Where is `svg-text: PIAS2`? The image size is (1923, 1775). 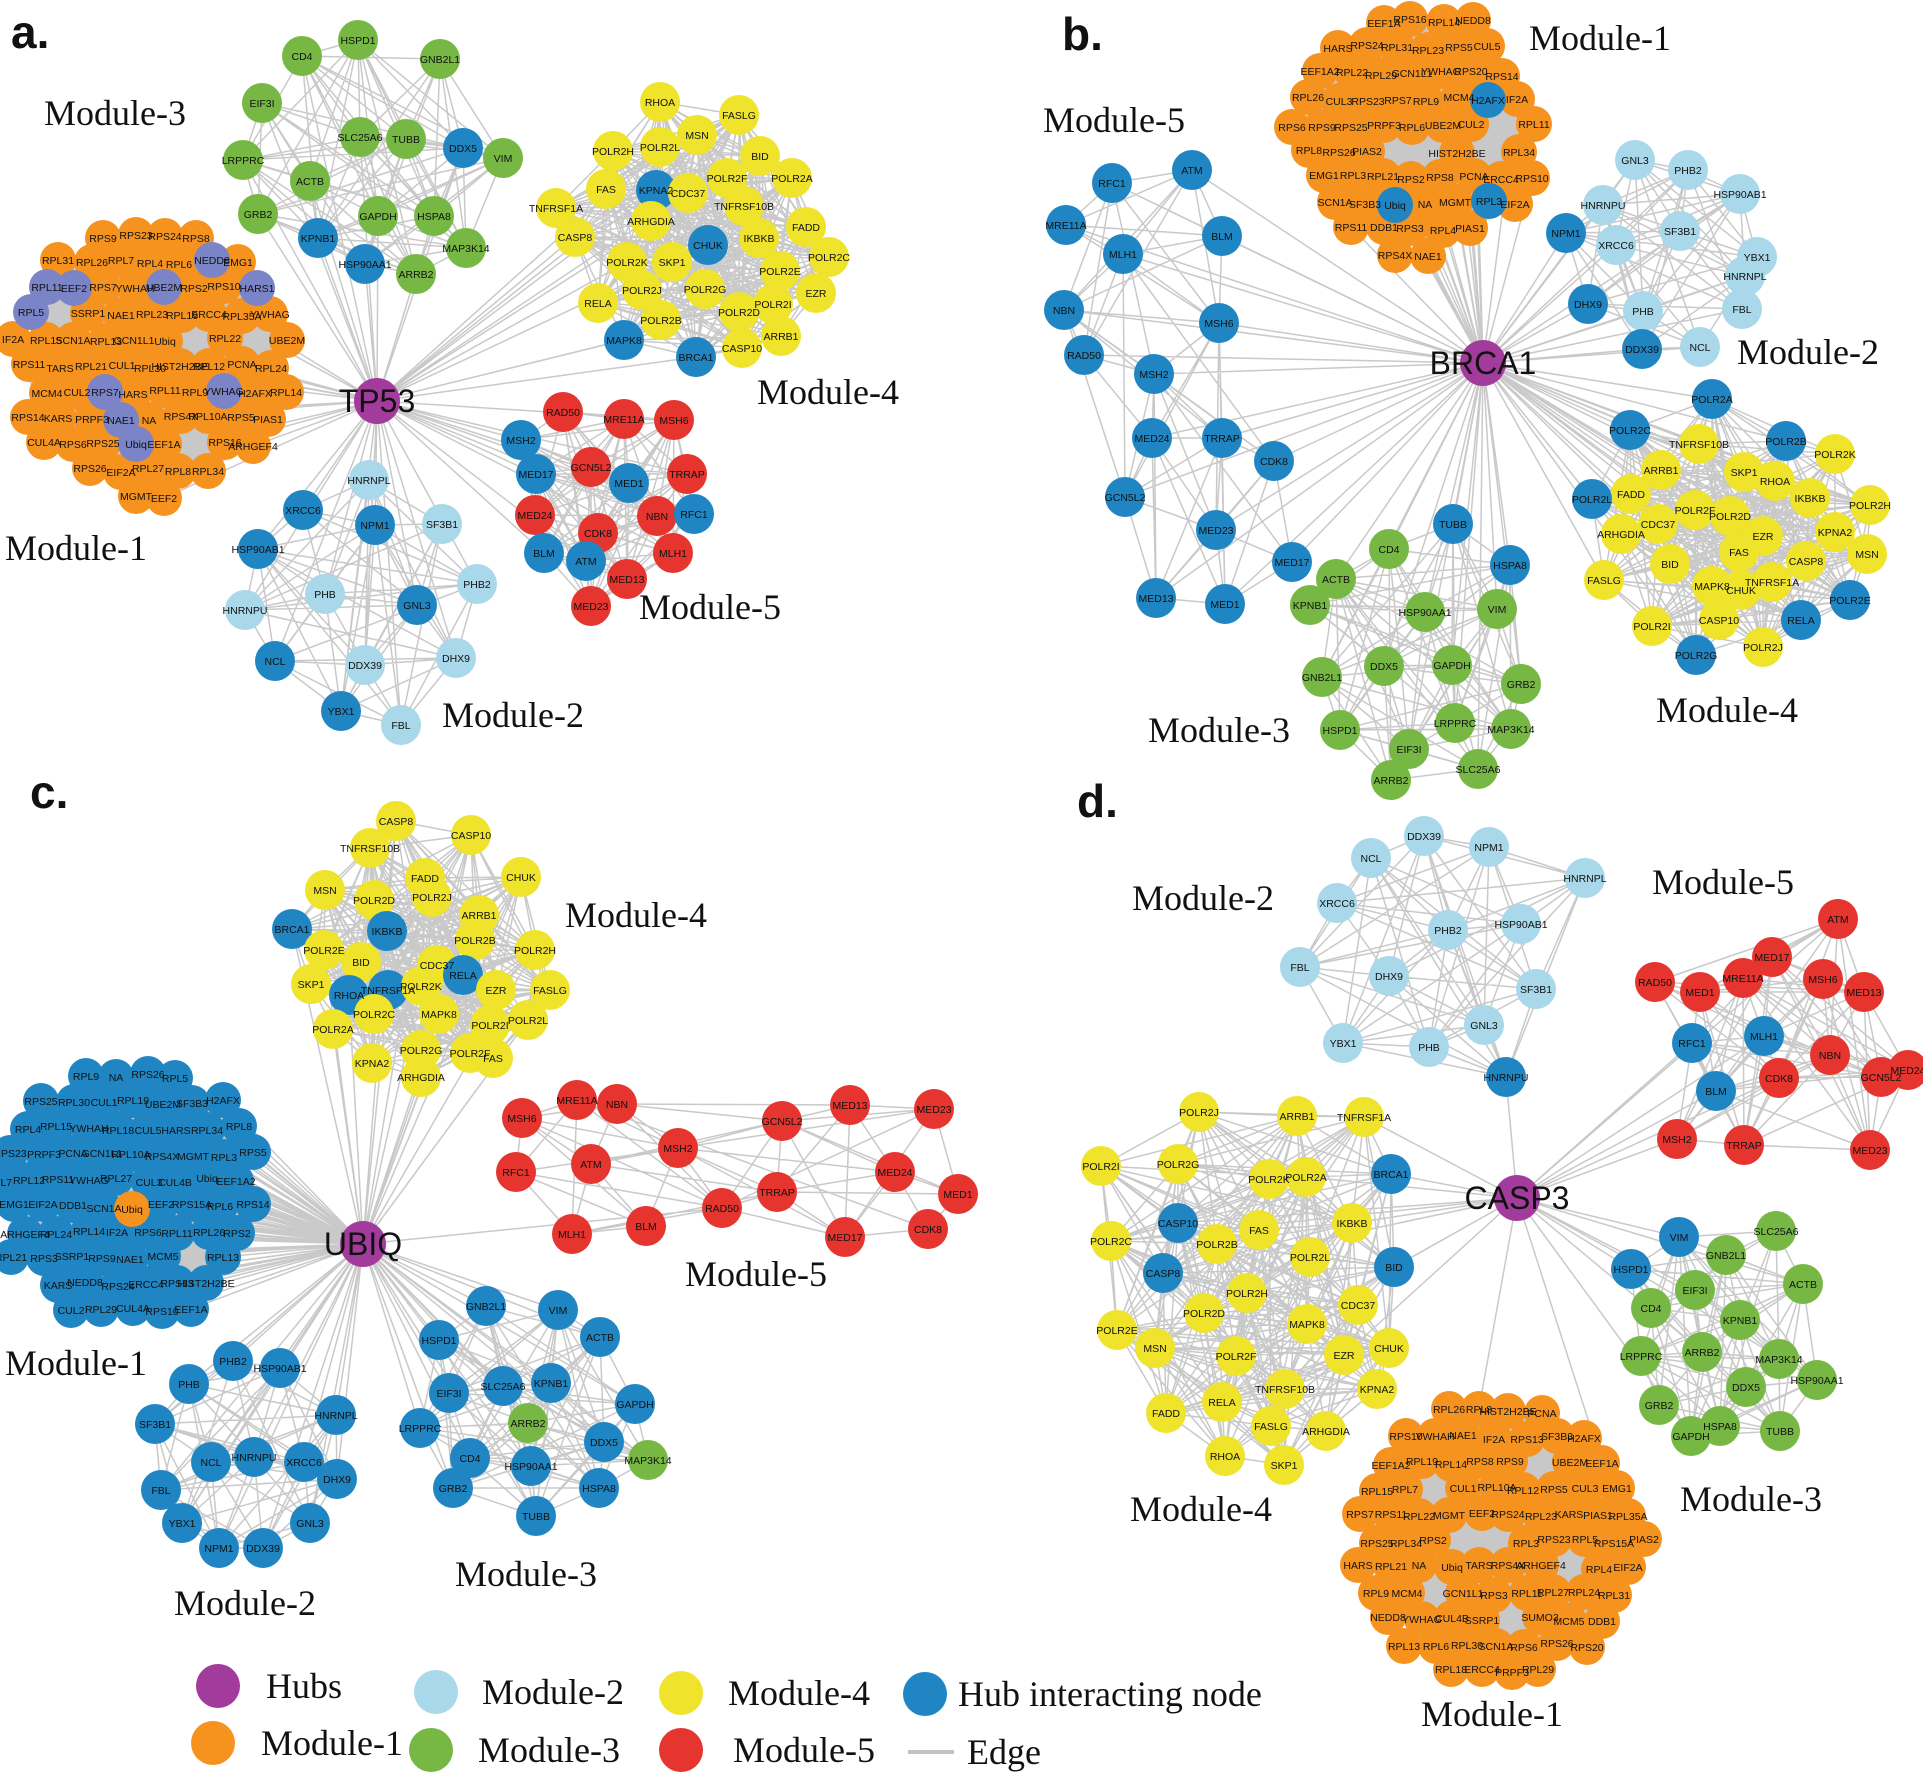 svg-text: PIAS2 is located at coordinates (1644, 1540).